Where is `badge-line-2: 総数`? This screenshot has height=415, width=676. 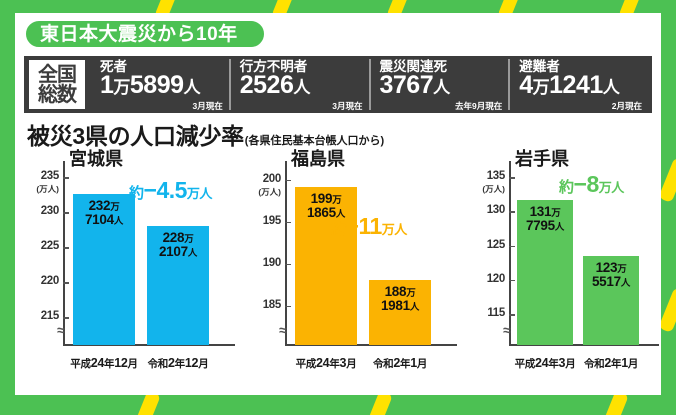 badge-line-2: 総数 is located at coordinates (57, 94).